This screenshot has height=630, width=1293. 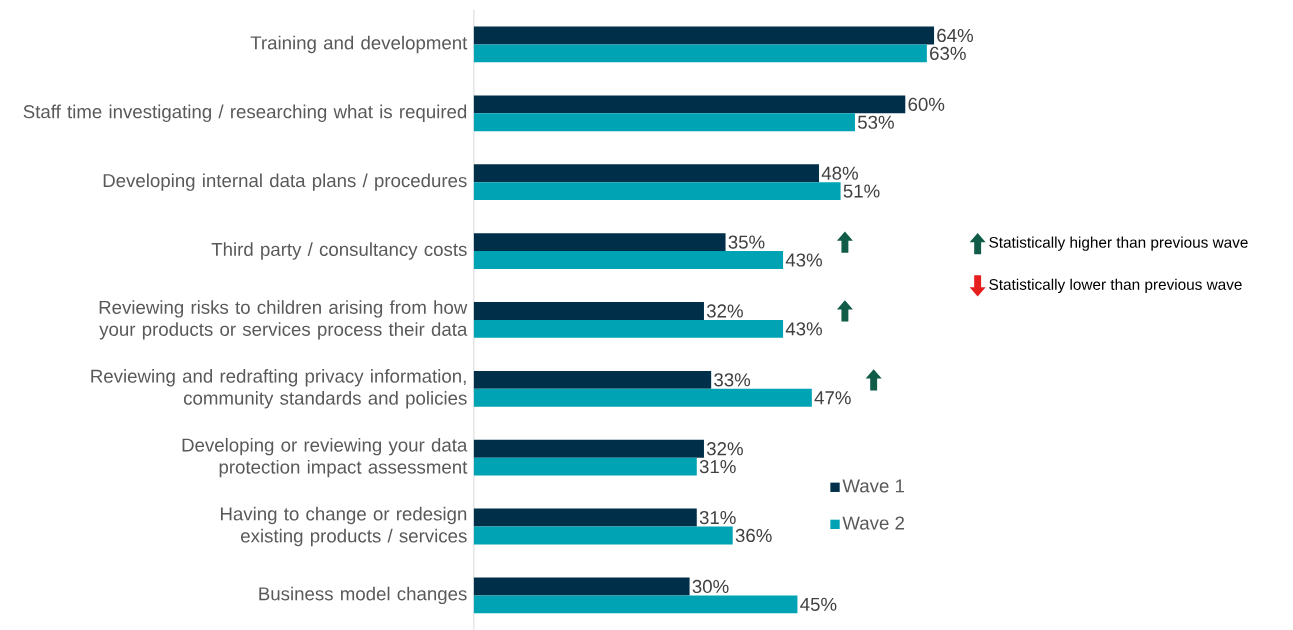 I want to click on y-tick-label: Training and development, so click(x=359, y=44).